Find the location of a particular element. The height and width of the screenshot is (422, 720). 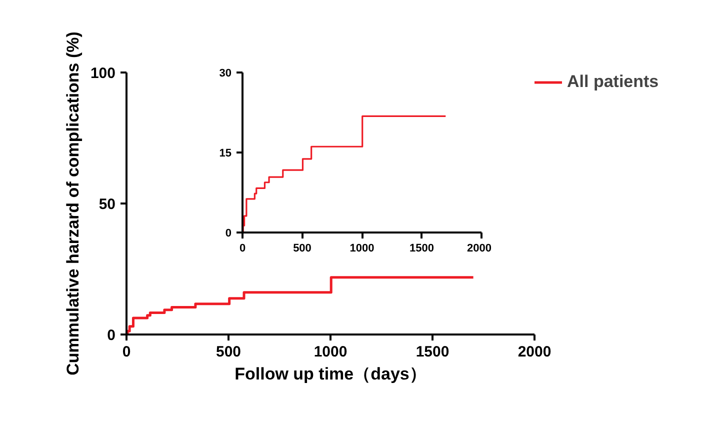

legend-label: All patients is located at coordinates (613, 82).